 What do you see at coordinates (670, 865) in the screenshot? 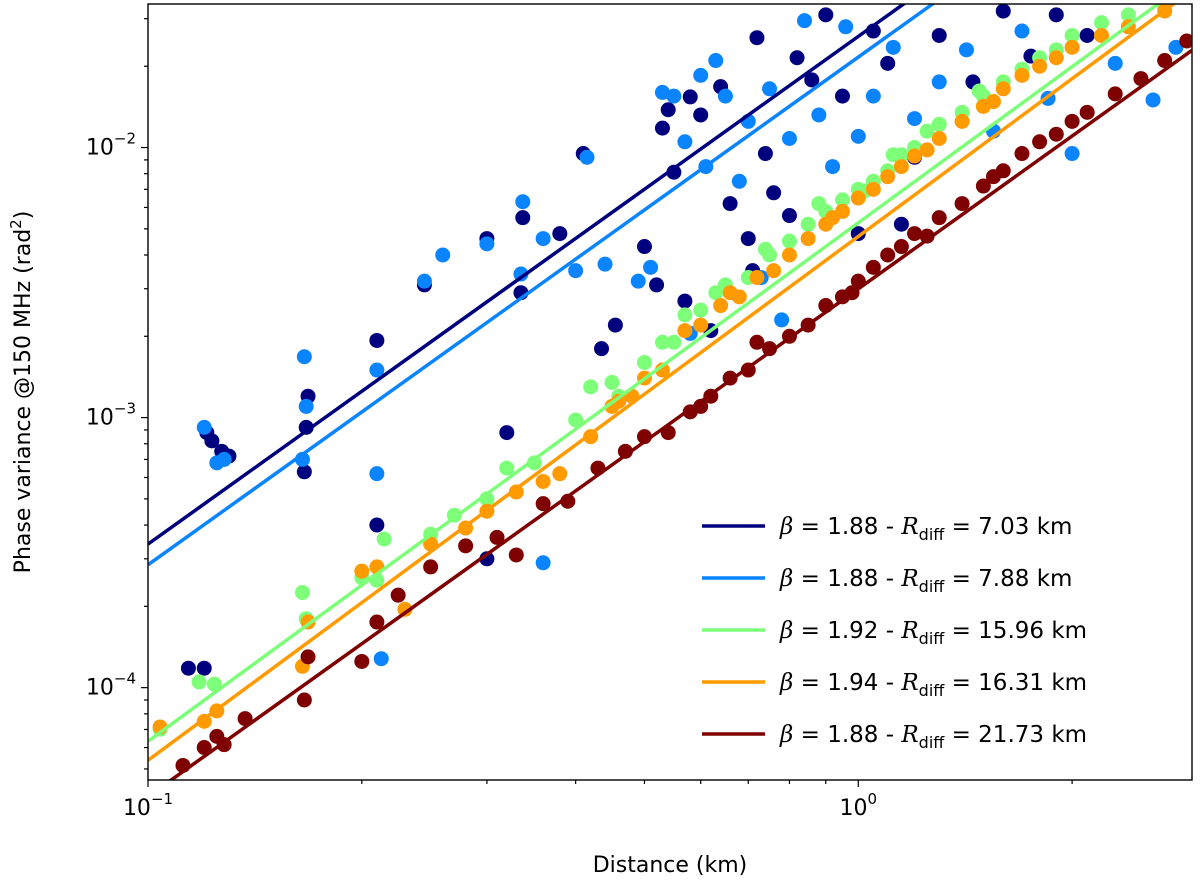
I see `x-axis-label: Distance (km)` at bounding box center [670, 865].